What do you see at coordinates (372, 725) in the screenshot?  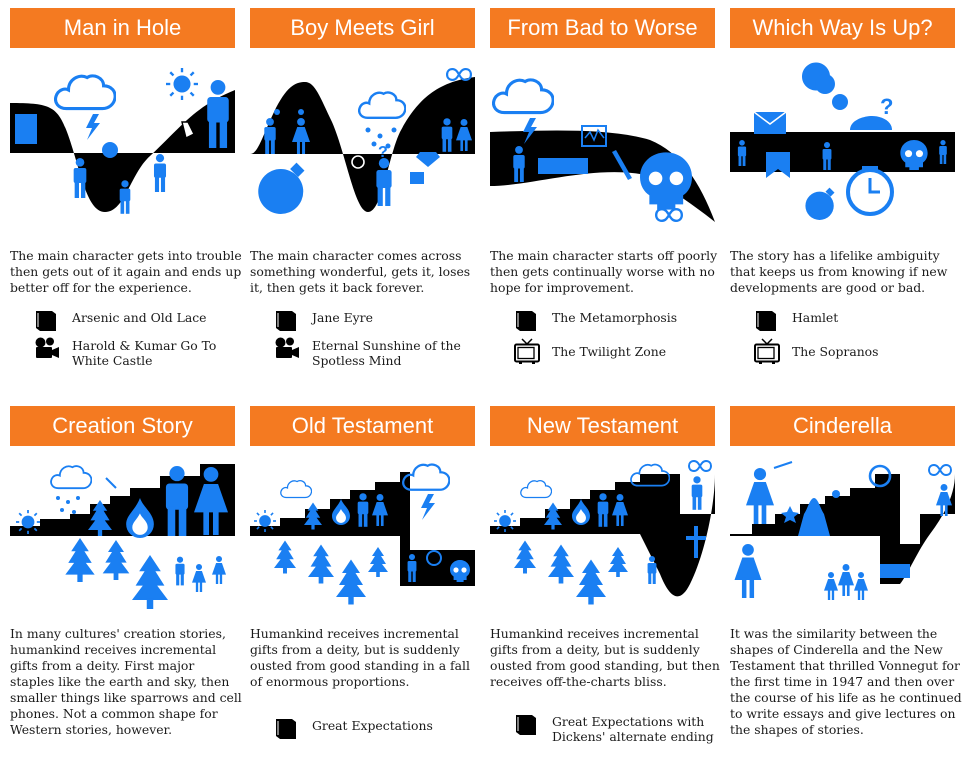 I see `example-title: Great Expectations` at bounding box center [372, 725].